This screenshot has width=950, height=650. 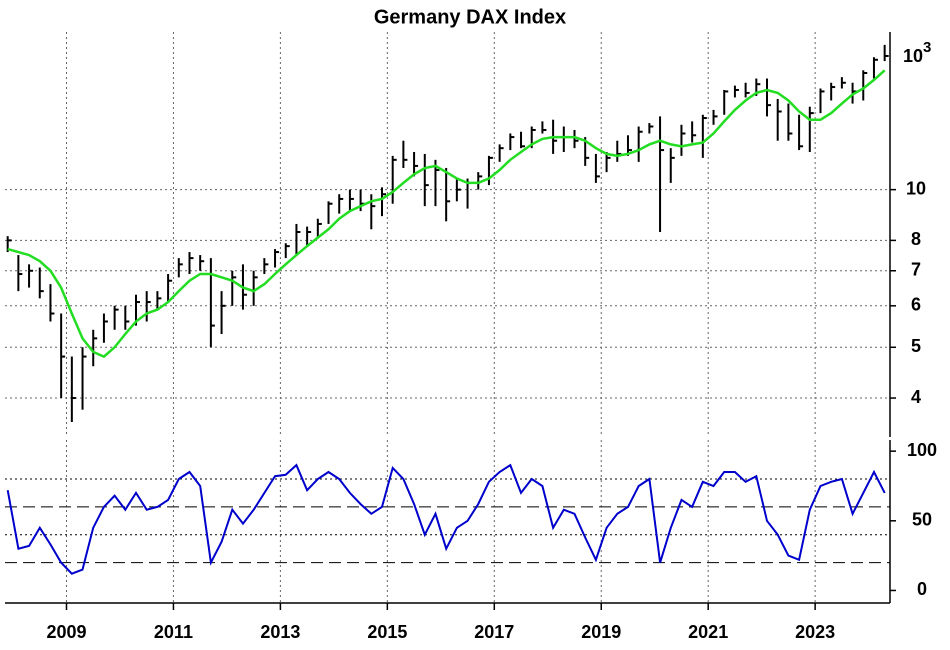 I want to click on x-tick-label: 2017, so click(x=494, y=632).